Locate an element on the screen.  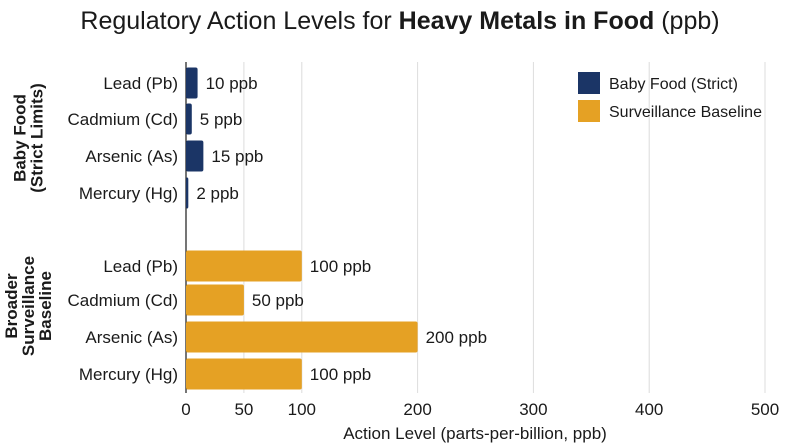
group-label-line: (Strict Limits) is located at coordinates (37, 138).